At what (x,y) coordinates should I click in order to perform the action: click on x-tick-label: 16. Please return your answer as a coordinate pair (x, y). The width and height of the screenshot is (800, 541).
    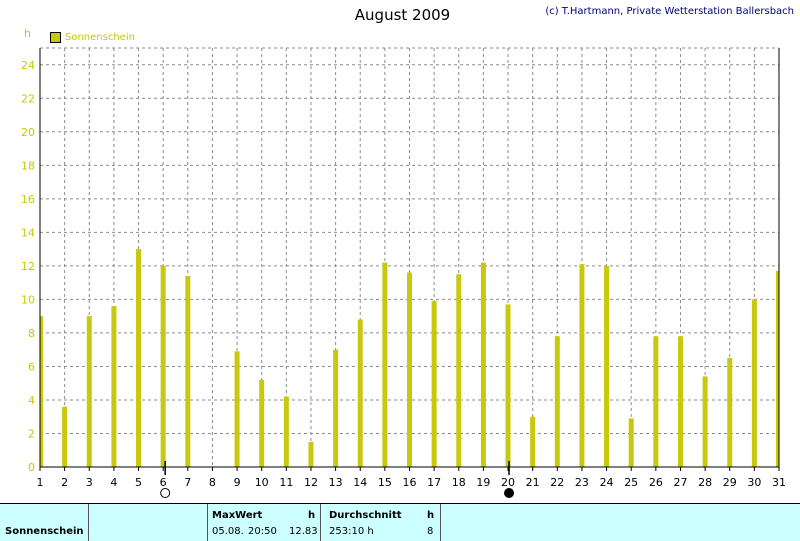
    Looking at the image, I should click on (410, 482).